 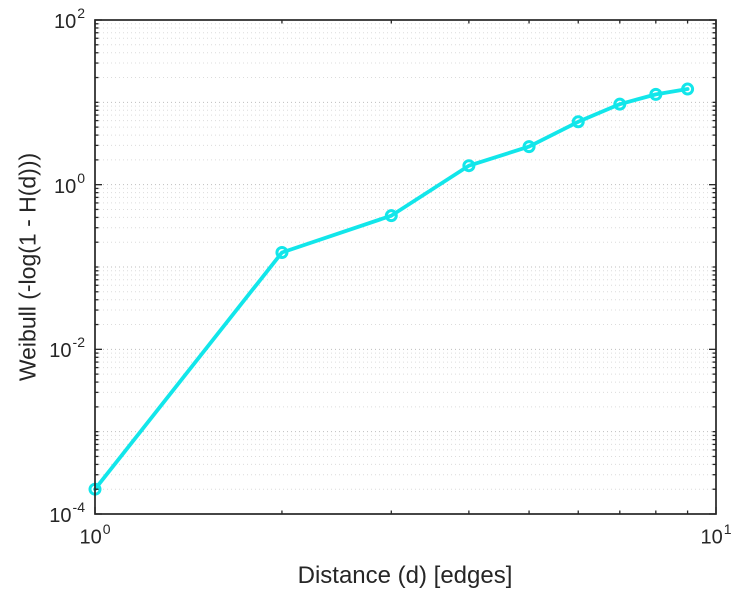 What do you see at coordinates (67, 513) in the screenshot?
I see `y-tick-label: 10⁻⁴` at bounding box center [67, 513].